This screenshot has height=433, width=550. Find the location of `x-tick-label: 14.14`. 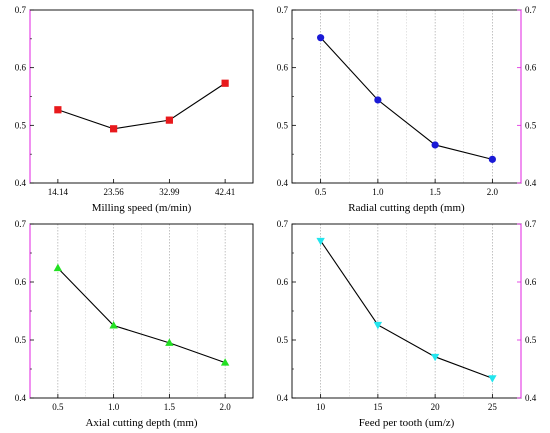

x-tick-label: 14.14 is located at coordinates (58, 192).